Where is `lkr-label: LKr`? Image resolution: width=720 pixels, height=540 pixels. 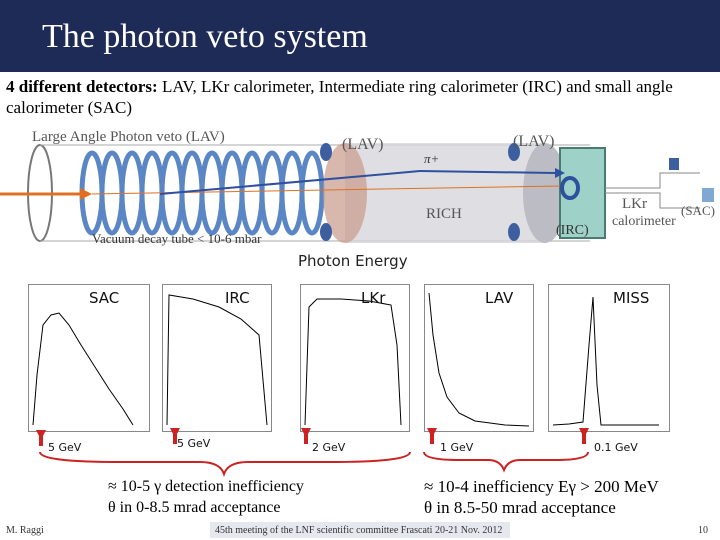
lkr-label: LKr is located at coordinates (634, 204).